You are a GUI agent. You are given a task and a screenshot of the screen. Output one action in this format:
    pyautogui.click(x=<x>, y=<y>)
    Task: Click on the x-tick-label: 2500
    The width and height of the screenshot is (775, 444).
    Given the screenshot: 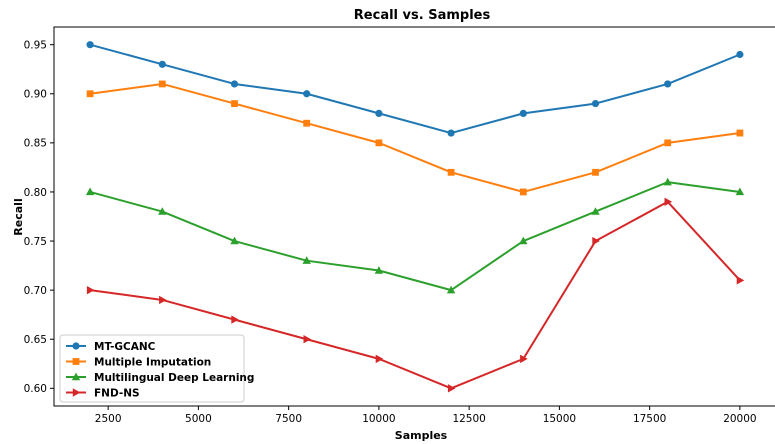 What is the action you would take?
    pyautogui.click(x=108, y=419)
    